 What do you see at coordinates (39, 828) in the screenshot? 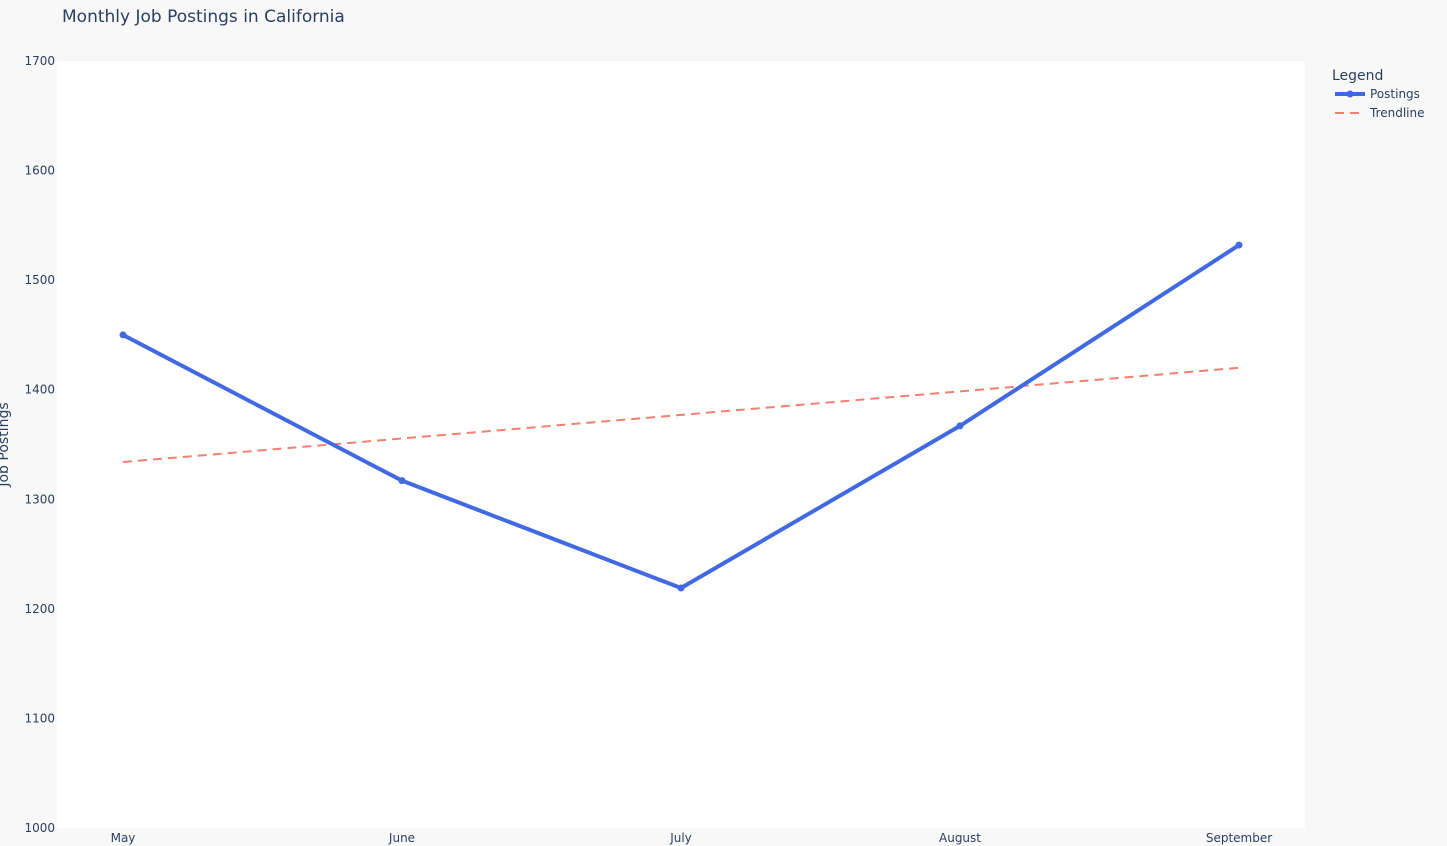
I see `y-tick-label: 1000` at bounding box center [39, 828].